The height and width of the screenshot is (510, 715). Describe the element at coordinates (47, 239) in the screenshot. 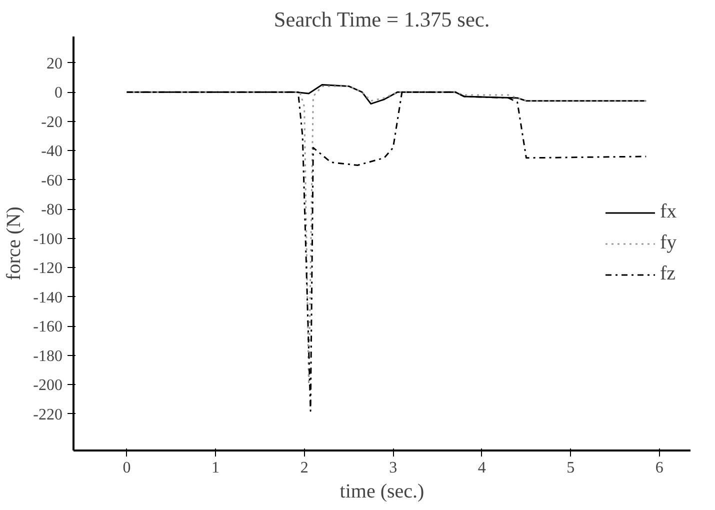

I see `y-tick-label: -100` at that location.